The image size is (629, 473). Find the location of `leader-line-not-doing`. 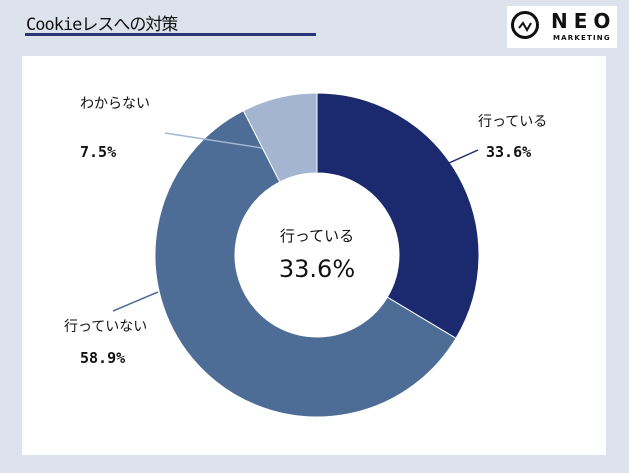

leader-line-not-doing is located at coordinates (135, 301).